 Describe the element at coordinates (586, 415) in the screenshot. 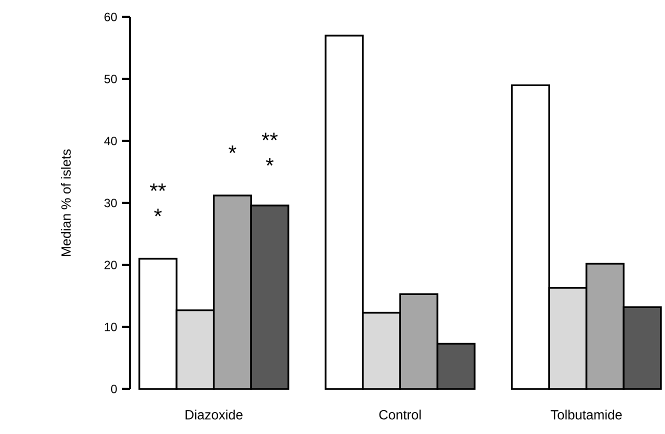

I see `x-tick-label: Tolbutamide` at that location.